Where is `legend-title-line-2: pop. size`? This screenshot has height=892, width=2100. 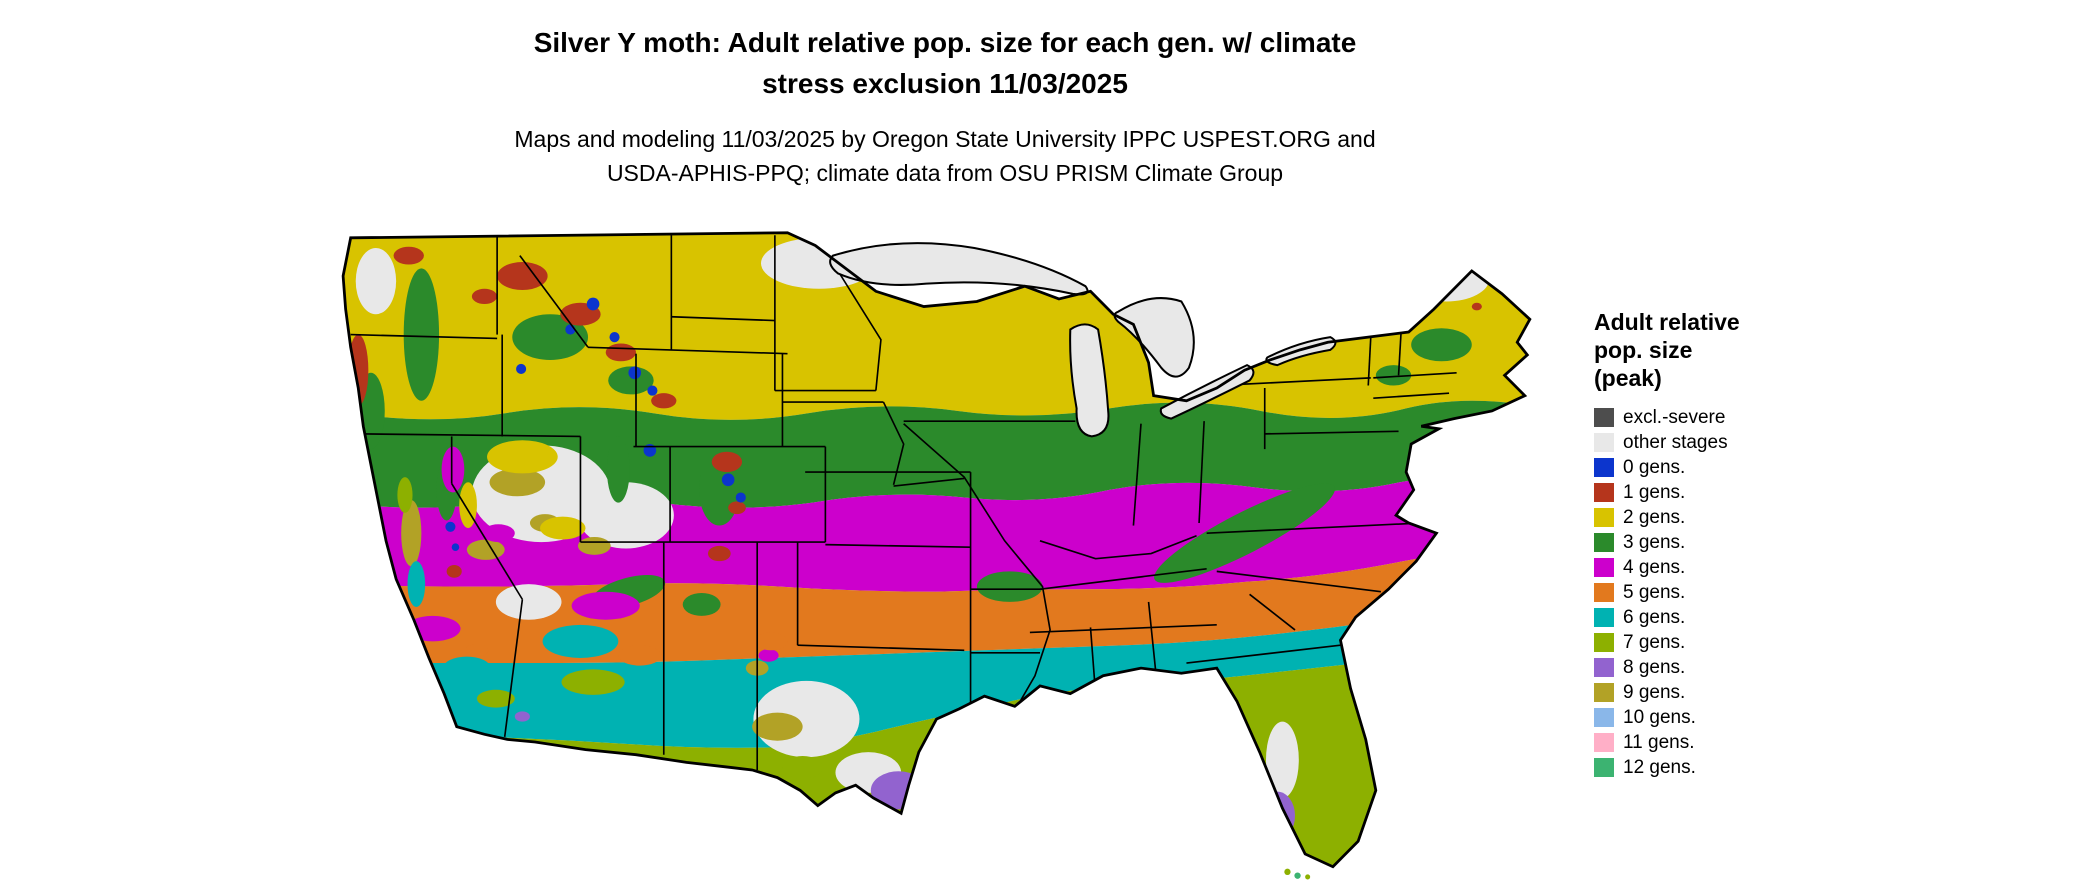 legend-title-line-2: pop. size is located at coordinates (1643, 350).